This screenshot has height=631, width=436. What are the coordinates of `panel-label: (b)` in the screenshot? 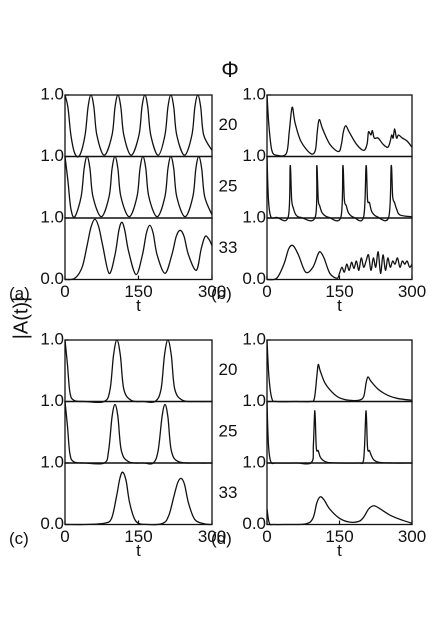 It's located at (221, 293).